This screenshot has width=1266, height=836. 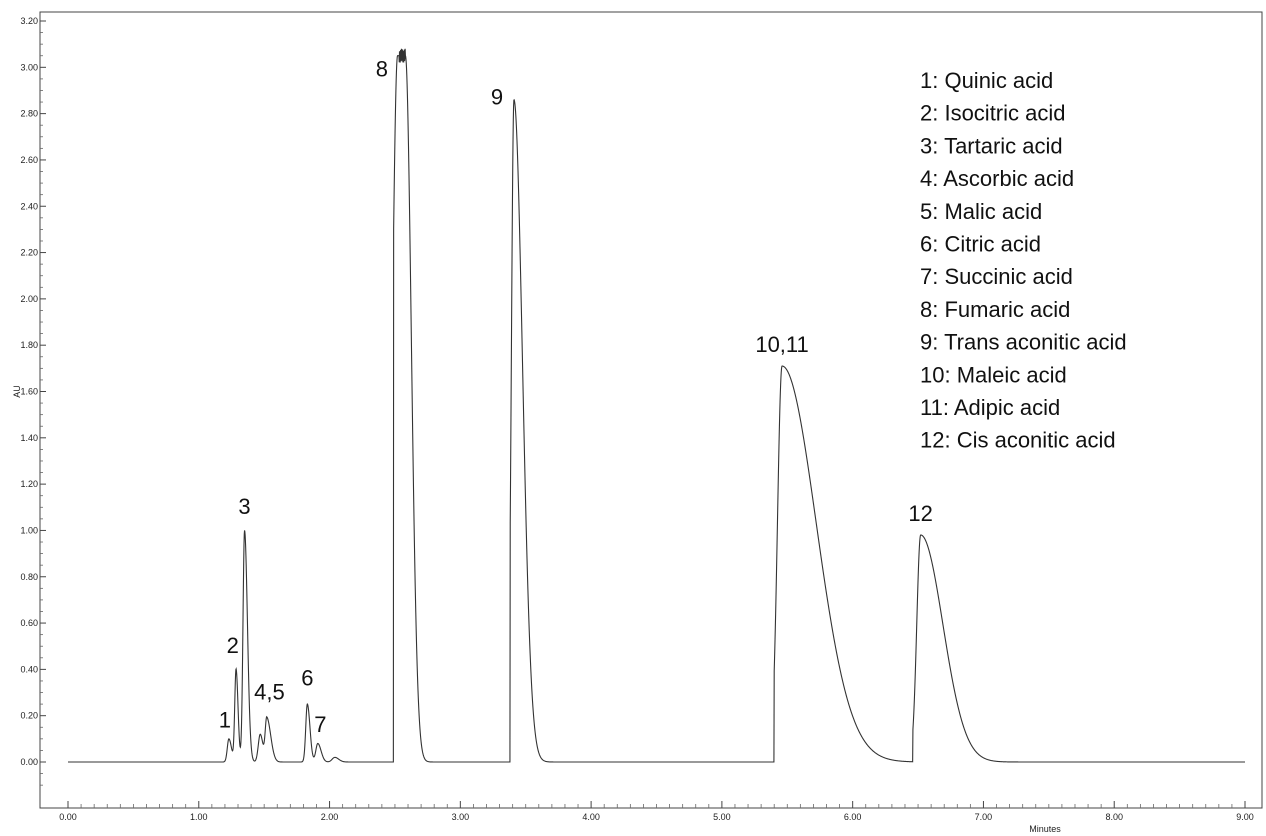 What do you see at coordinates (993, 374) in the screenshot?
I see `legend-entry: 10: Maleic acid` at bounding box center [993, 374].